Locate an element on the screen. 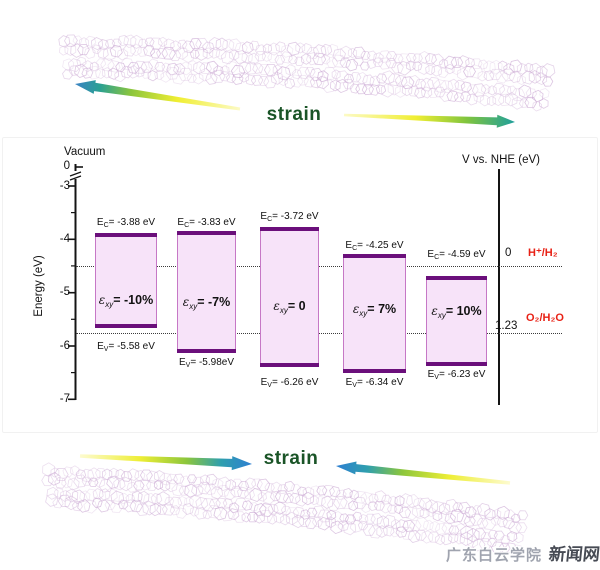  bottom-molecule-ribbon is located at coordinates (285, 509).